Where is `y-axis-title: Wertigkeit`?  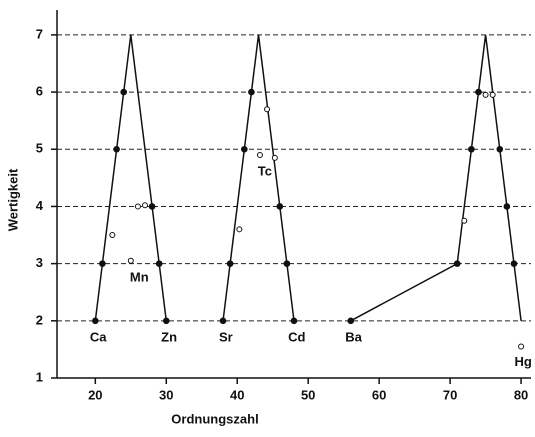 y-axis-title: Wertigkeit is located at coordinates (12, 199).